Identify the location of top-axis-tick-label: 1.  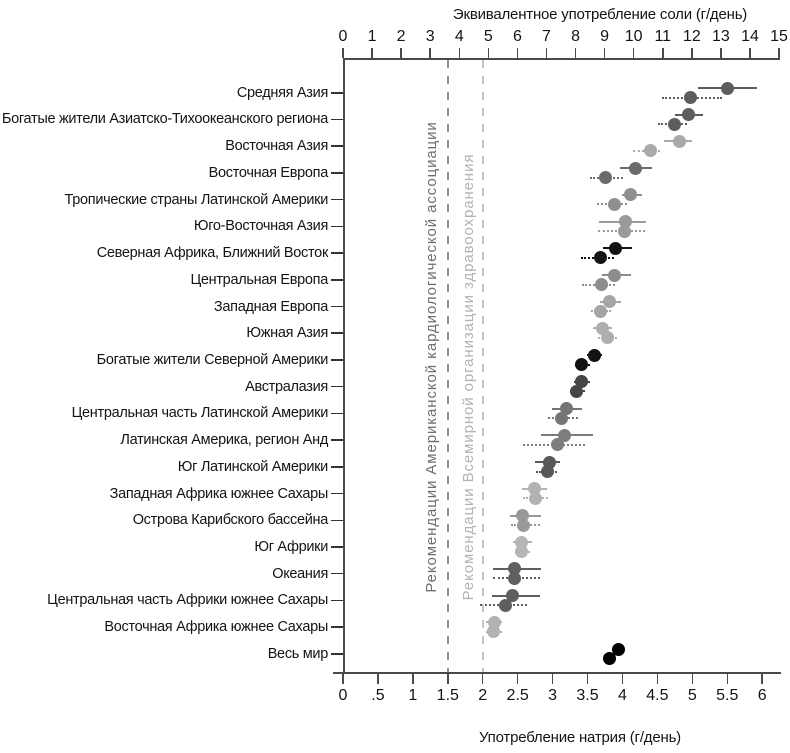
(372, 36).